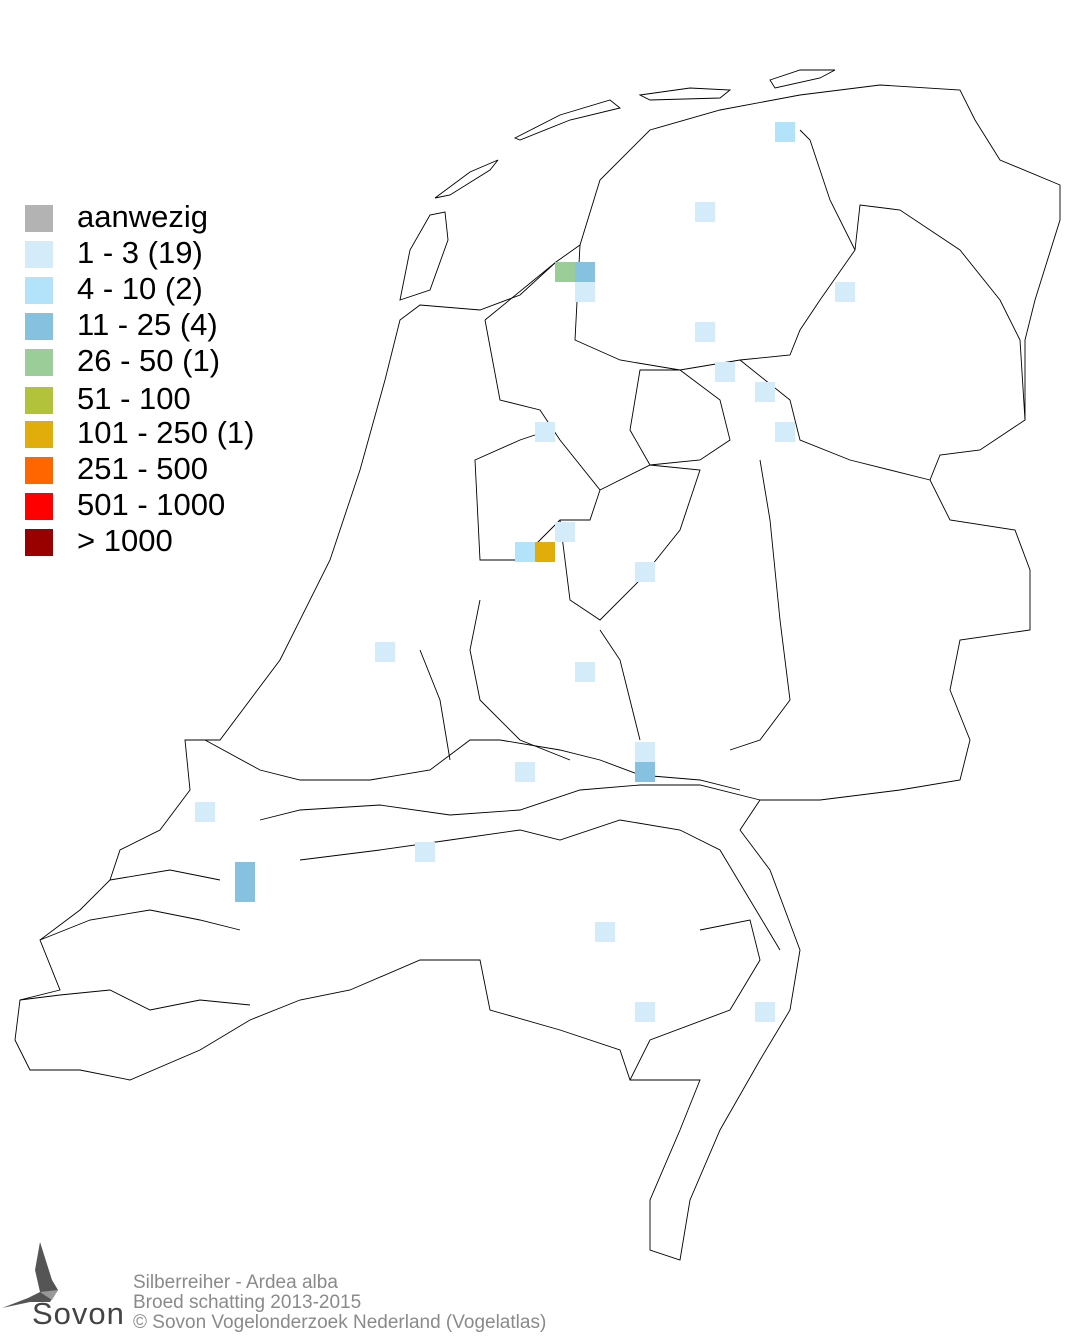  I want to click on species-name: Silberreiher - Ardea alba, so click(235, 1282).